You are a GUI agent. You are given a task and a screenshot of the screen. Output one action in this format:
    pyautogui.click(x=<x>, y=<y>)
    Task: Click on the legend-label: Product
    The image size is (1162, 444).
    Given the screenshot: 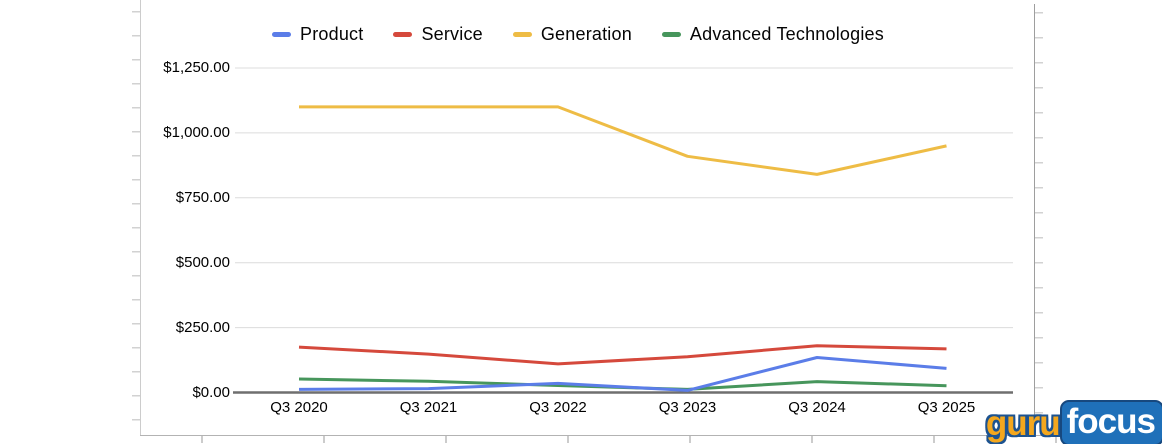 What is the action you would take?
    pyautogui.click(x=332, y=34)
    